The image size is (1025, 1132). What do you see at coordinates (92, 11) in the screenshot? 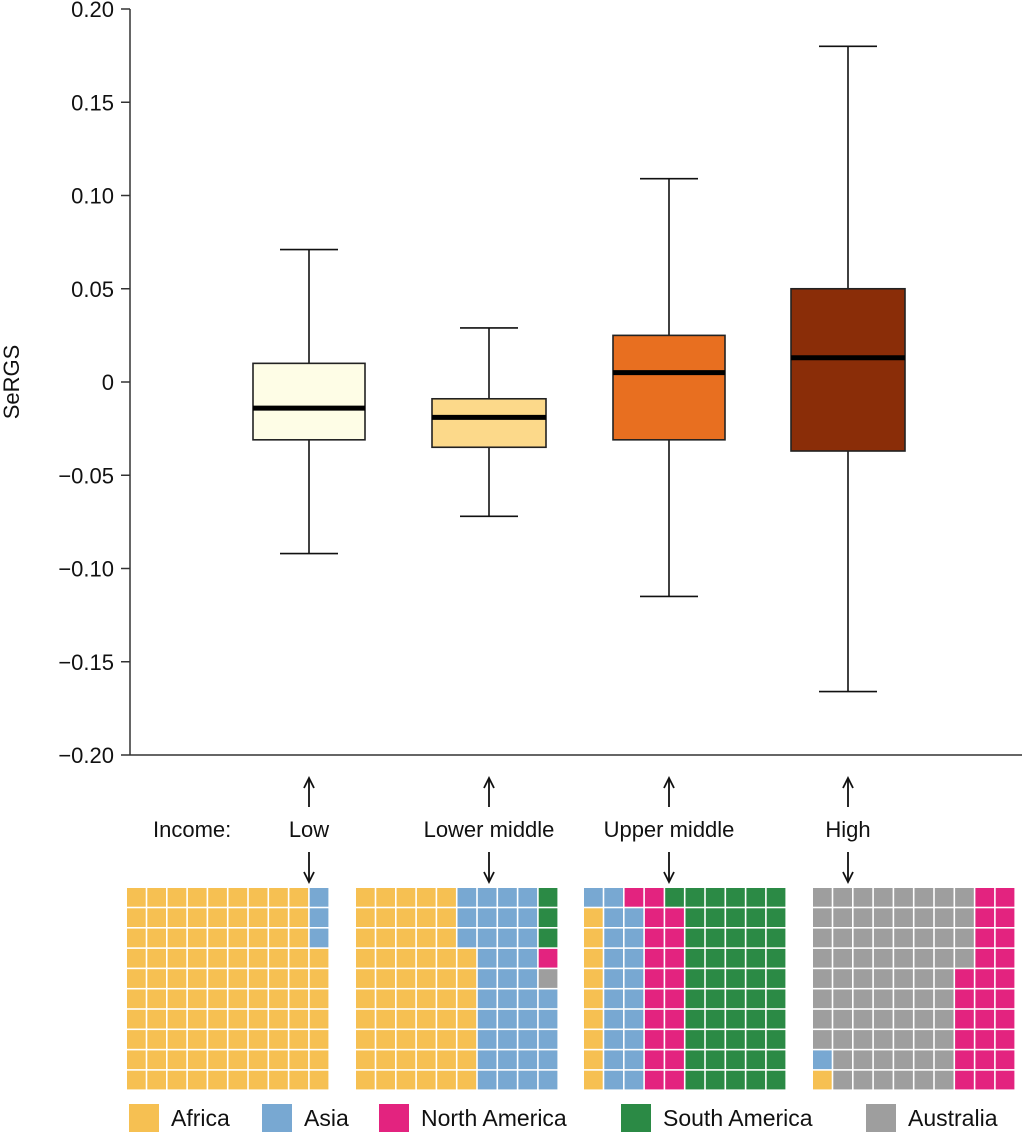
I see `y-tick-label: 0.20` at bounding box center [92, 11].